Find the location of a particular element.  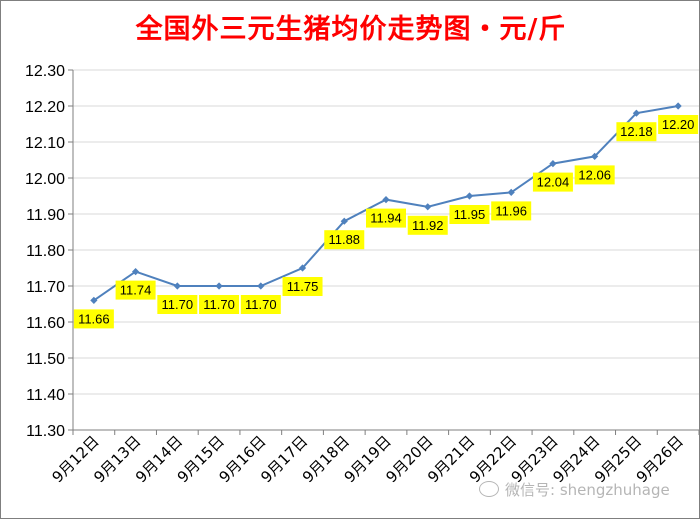

data-label: 12.04 is located at coordinates (552, 182).